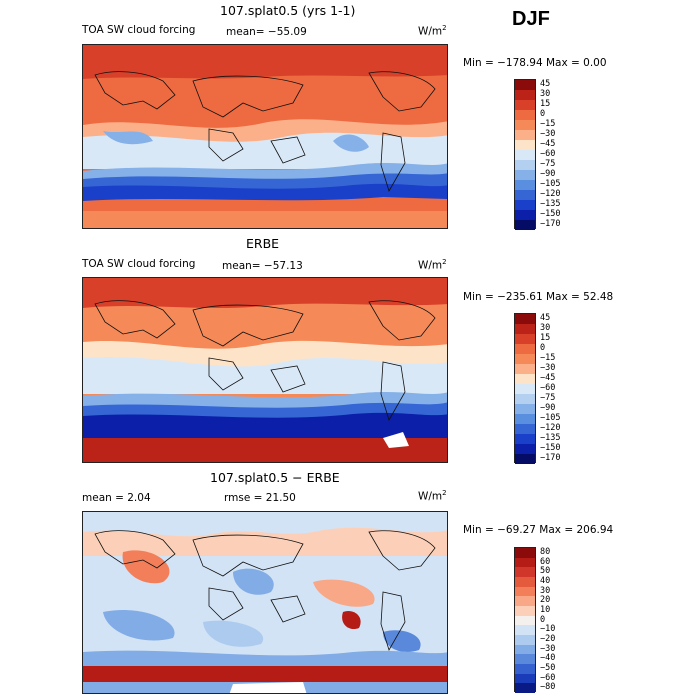 Image resolution: width=700 pixels, height=700 pixels. I want to click on panel1-title: 107.splat0.5 (yrs 1-1), so click(288, 10).